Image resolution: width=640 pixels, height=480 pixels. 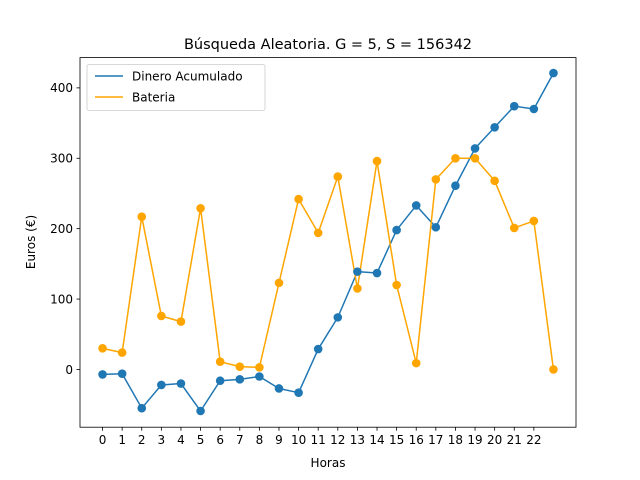 I want to click on legend-box, so click(x=176, y=87).